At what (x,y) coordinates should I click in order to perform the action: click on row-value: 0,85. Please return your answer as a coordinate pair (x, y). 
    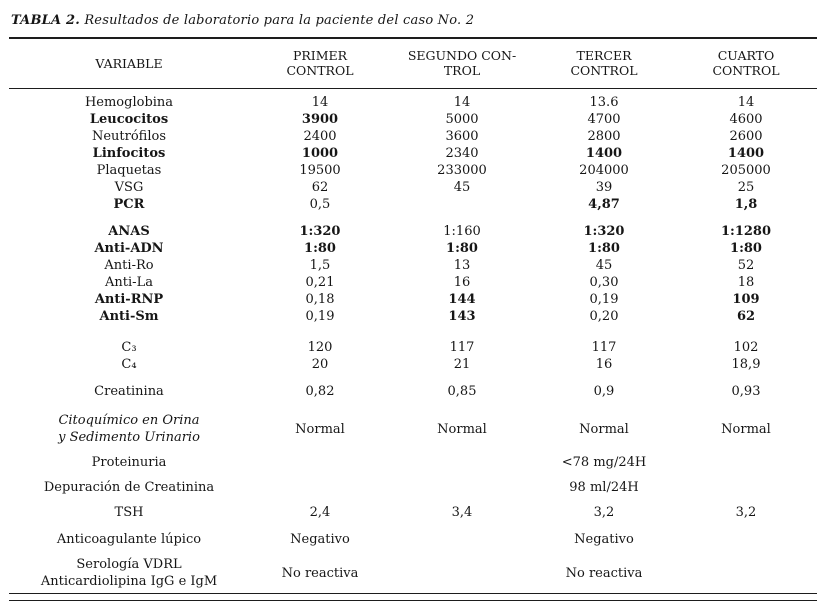
    Looking at the image, I should click on (462, 391).